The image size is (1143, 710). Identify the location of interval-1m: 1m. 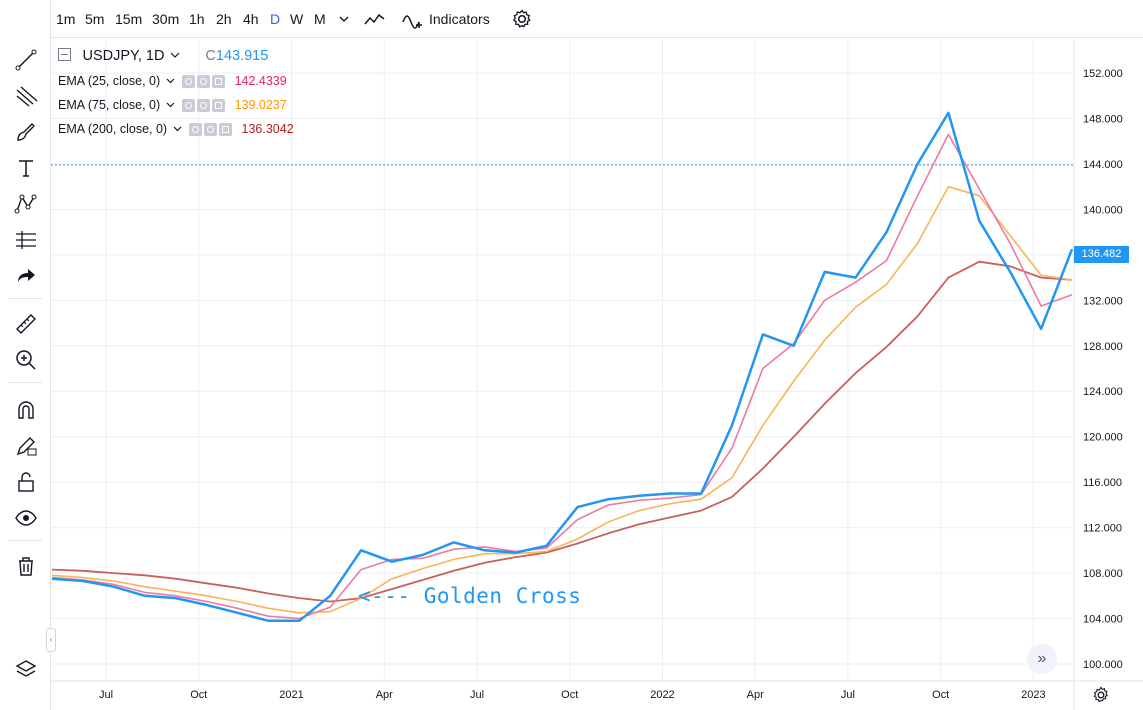
(66, 19).